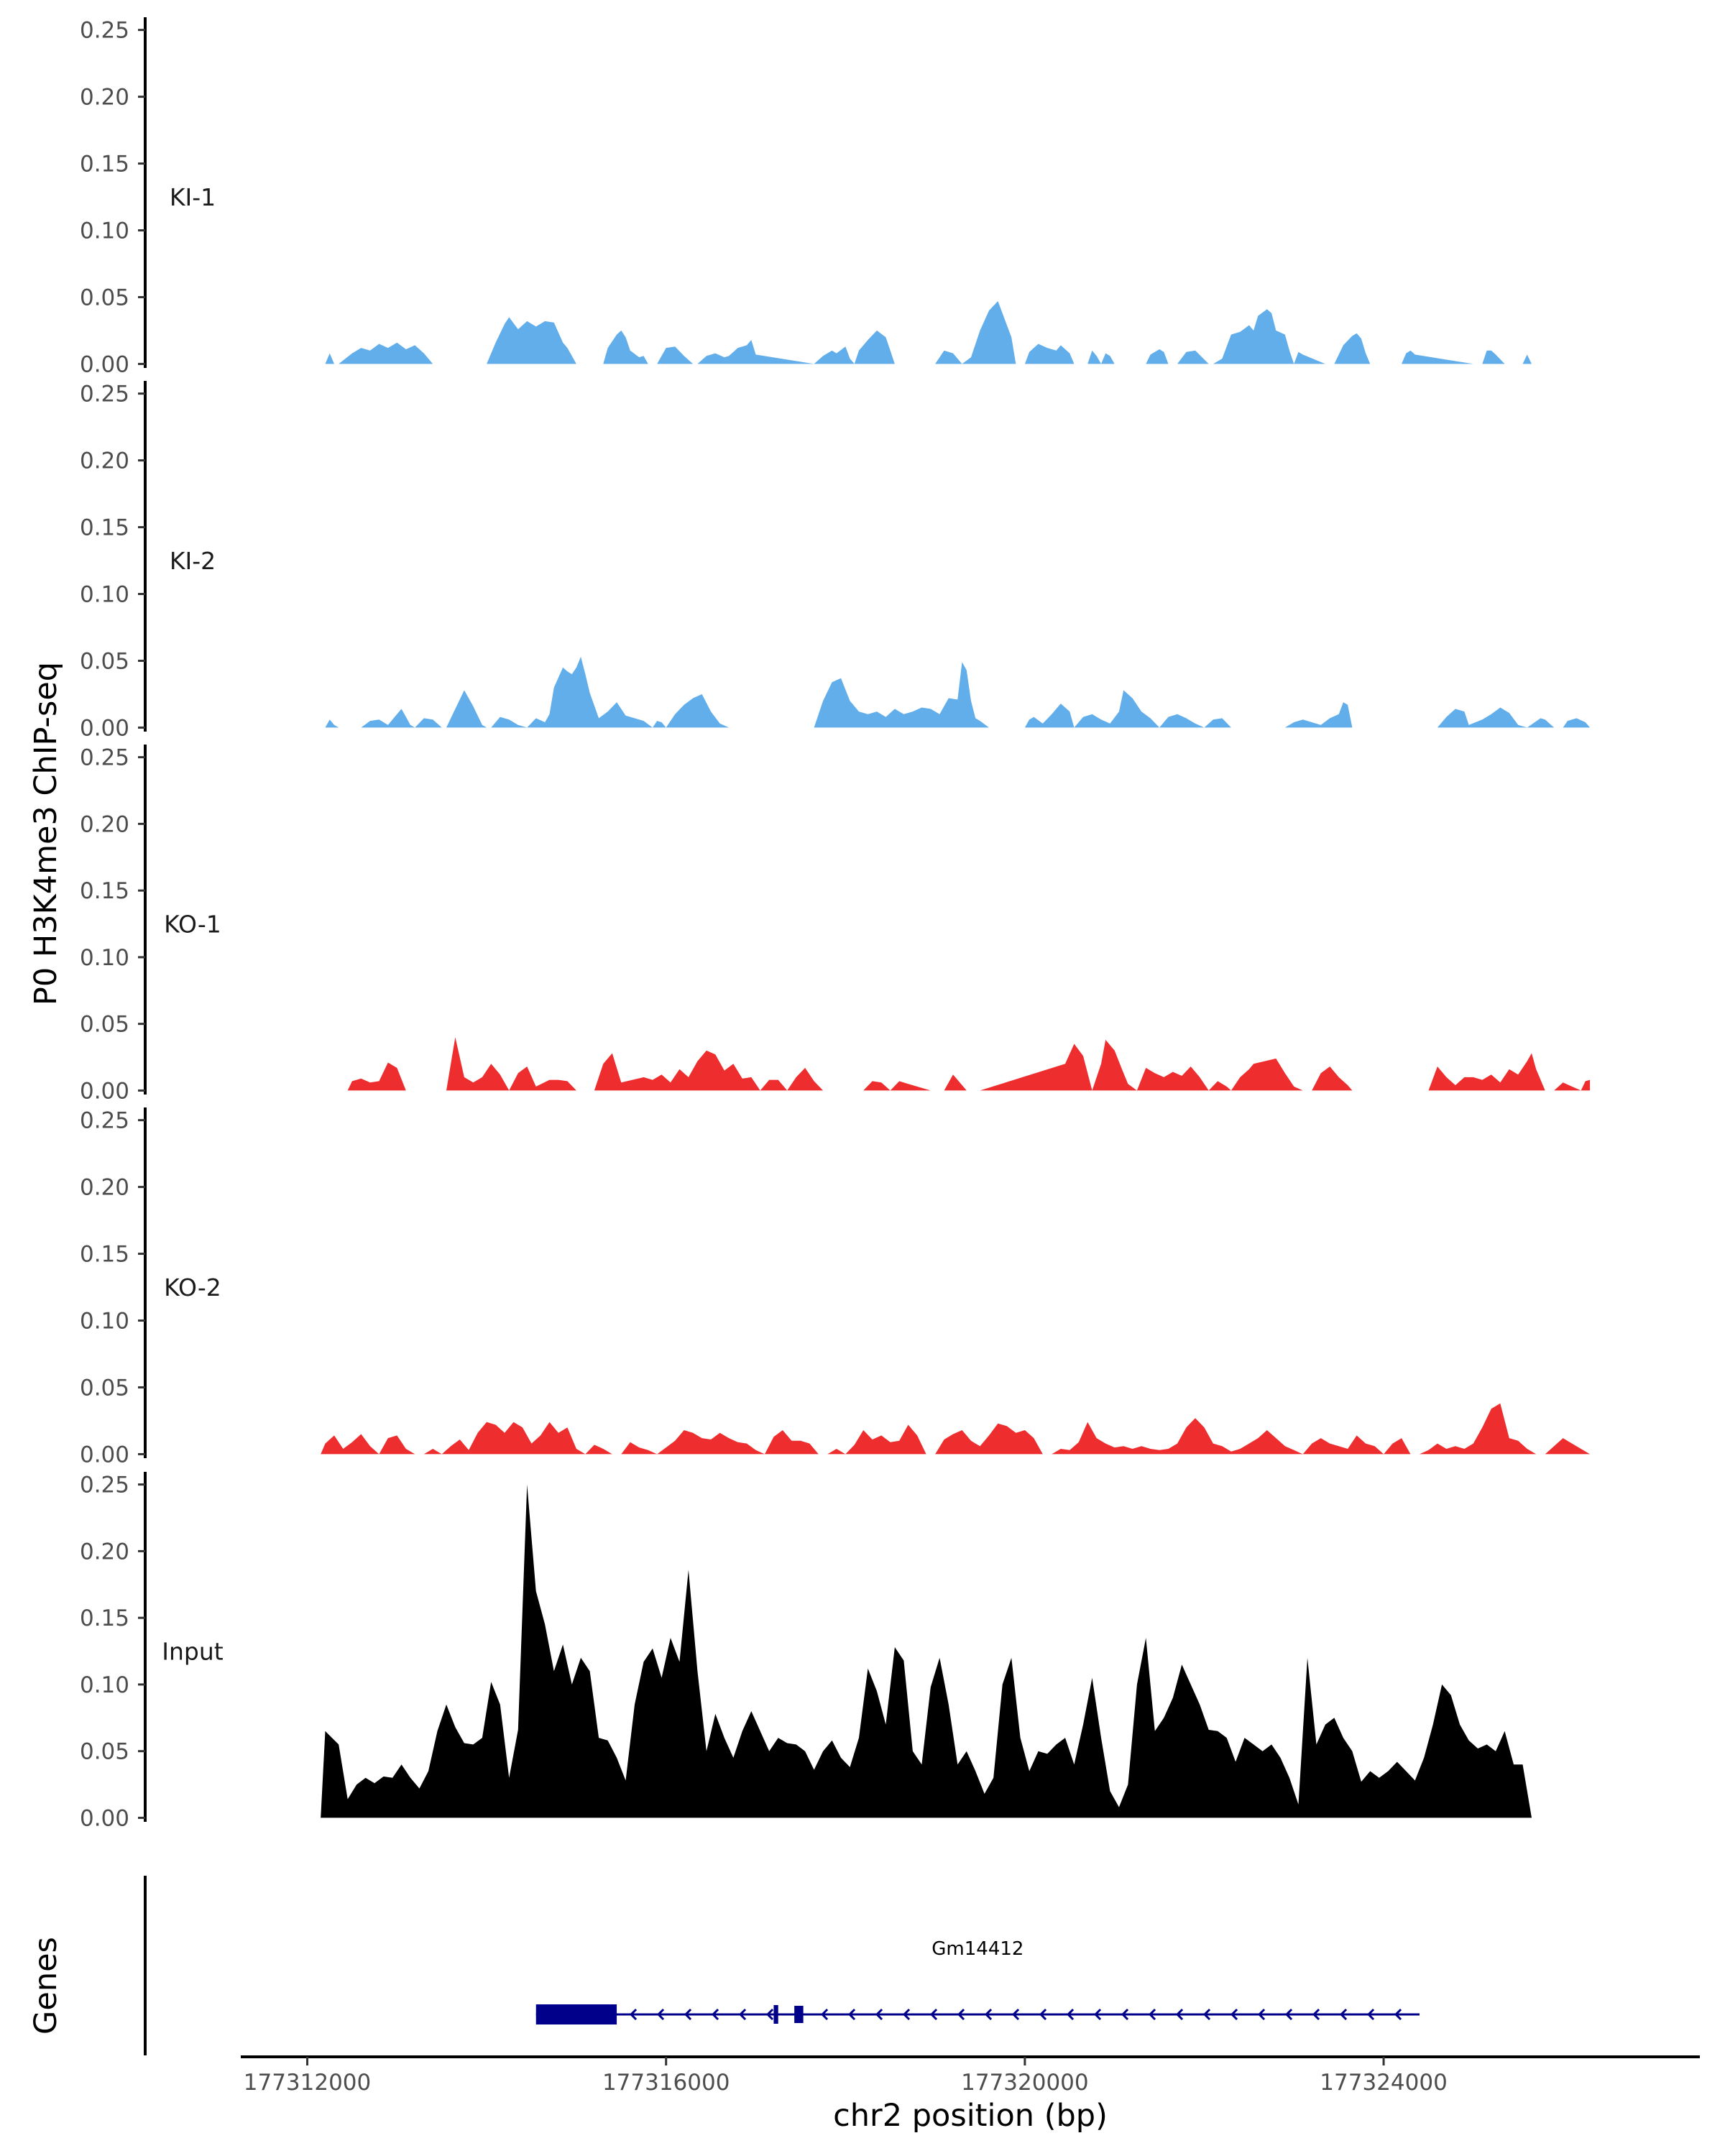 The height and width of the screenshot is (2156, 1725). I want to click on track-label: KO-1, so click(192, 925).